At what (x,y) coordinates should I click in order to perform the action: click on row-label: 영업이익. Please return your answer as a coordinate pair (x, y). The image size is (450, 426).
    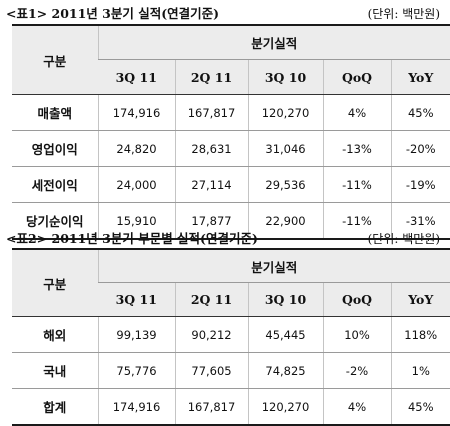
    Looking at the image, I should click on (55, 148).